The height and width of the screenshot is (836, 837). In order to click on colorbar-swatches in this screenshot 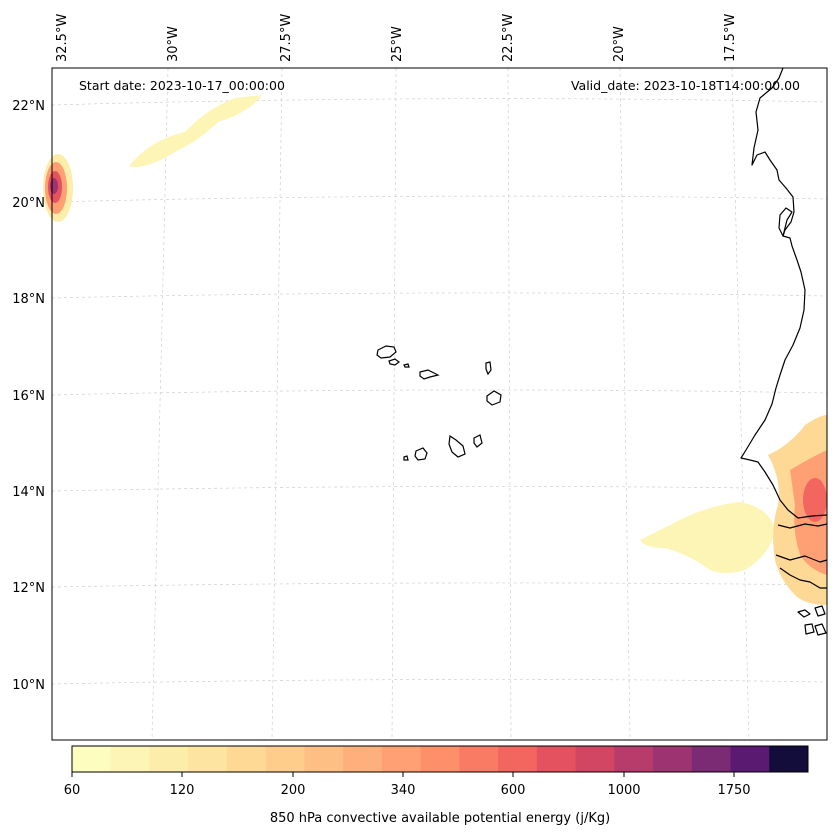, I will do `click(440, 759)`.